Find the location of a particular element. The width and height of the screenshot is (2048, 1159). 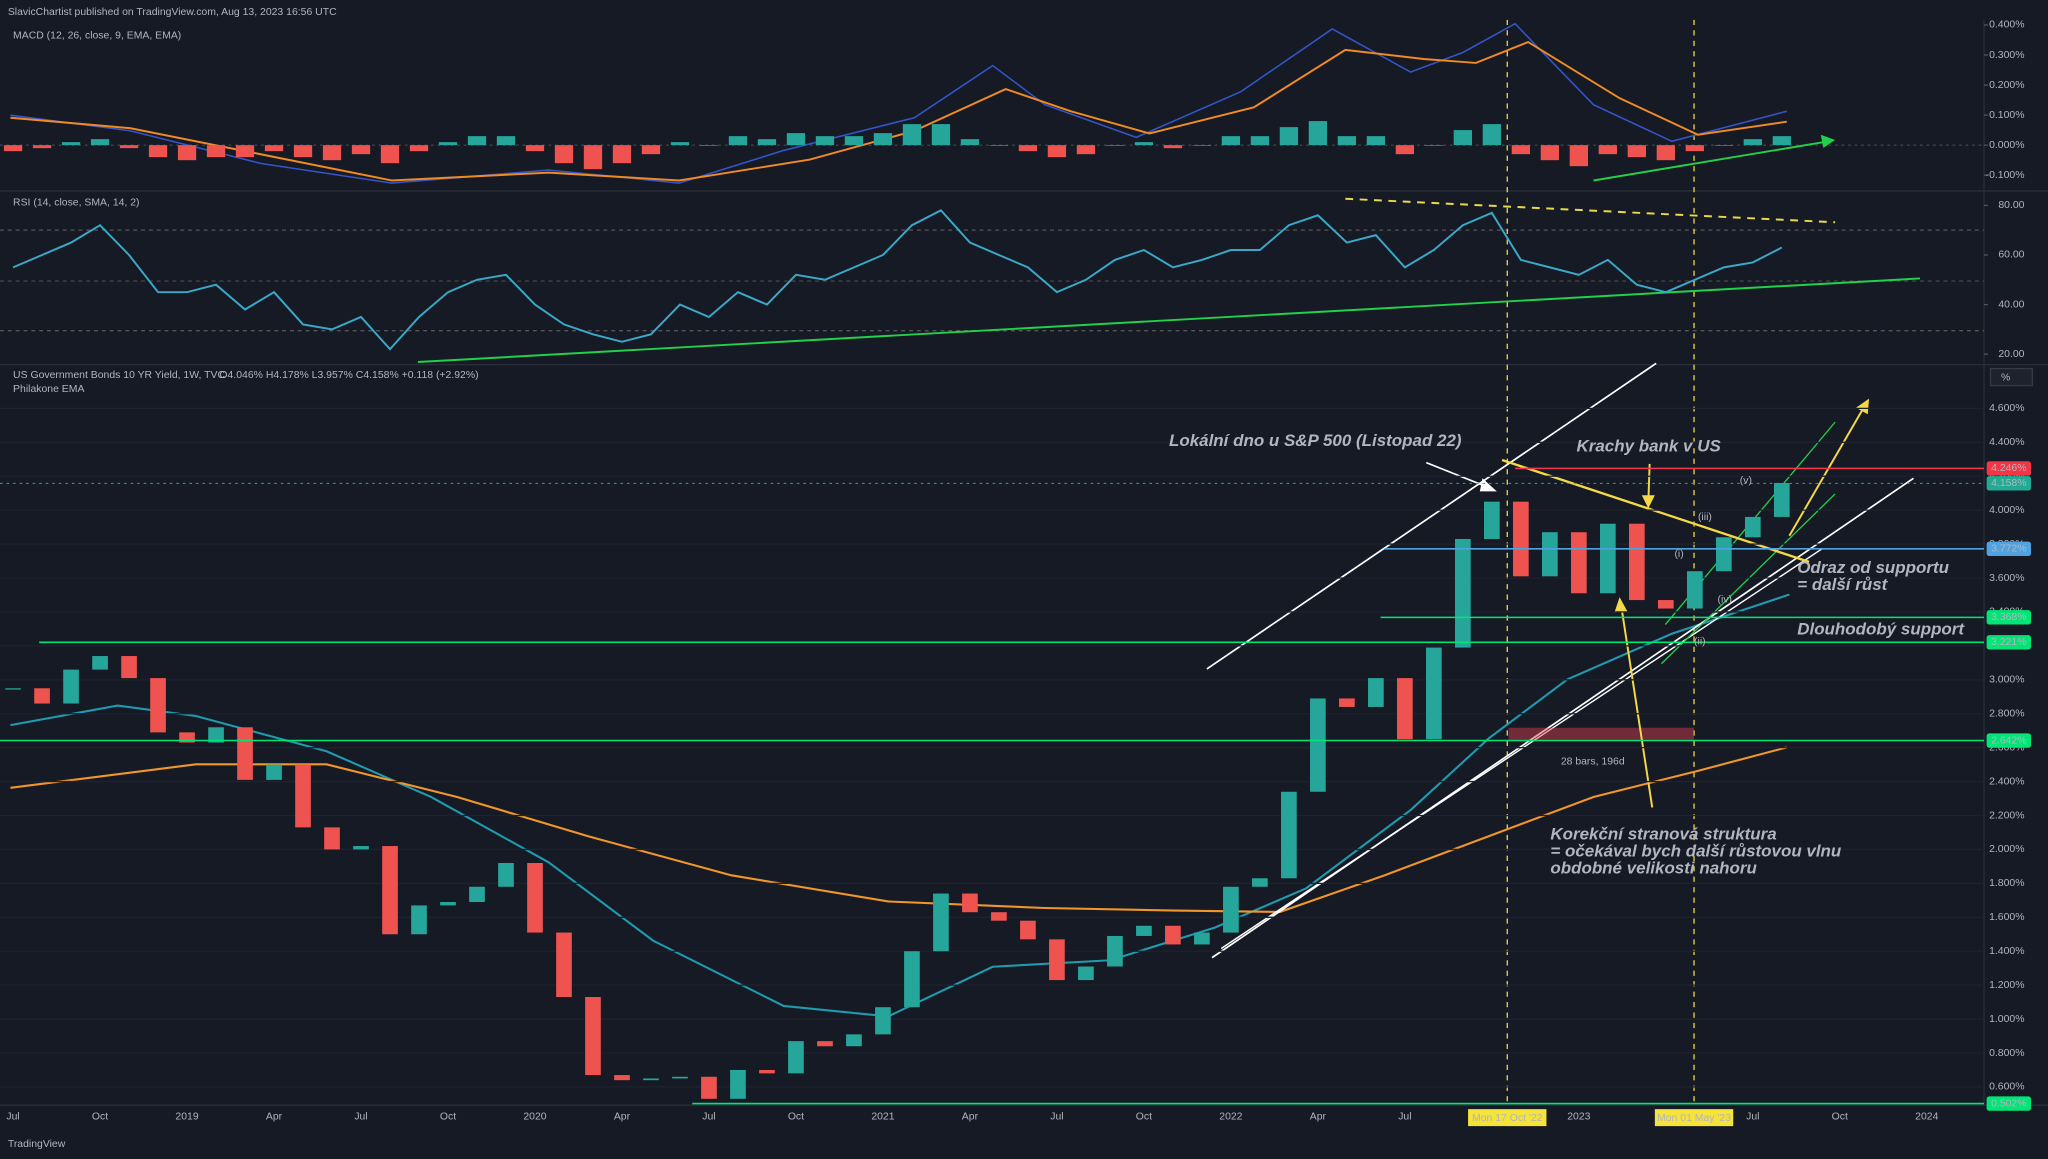

y-tick-label: 0.300% is located at coordinates (2006, 55).